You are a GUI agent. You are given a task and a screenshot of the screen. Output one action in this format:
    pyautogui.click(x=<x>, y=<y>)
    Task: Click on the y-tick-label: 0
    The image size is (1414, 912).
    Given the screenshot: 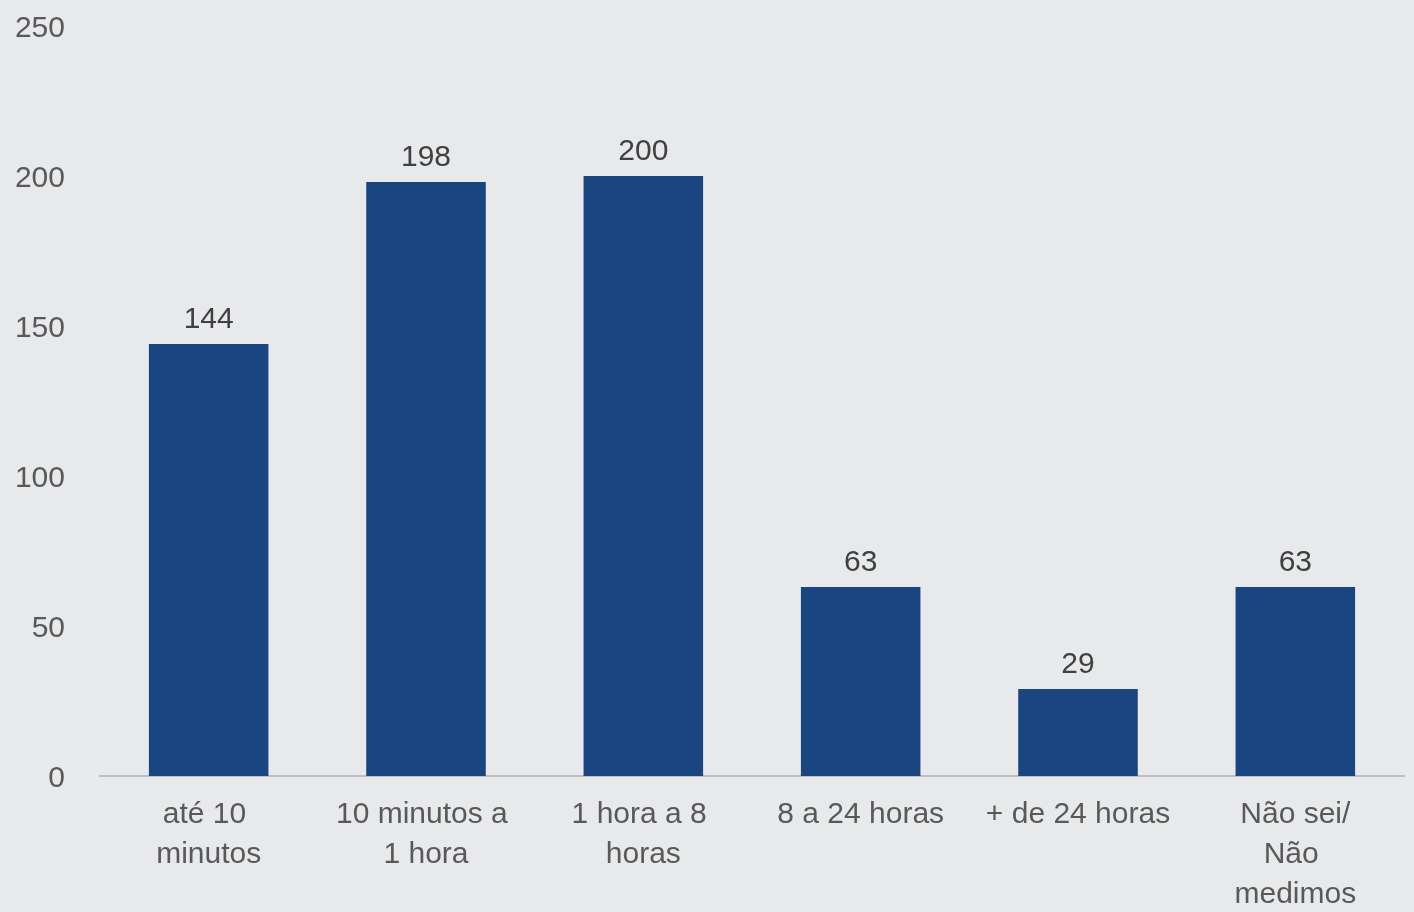 What is the action you would take?
    pyautogui.click(x=56, y=776)
    